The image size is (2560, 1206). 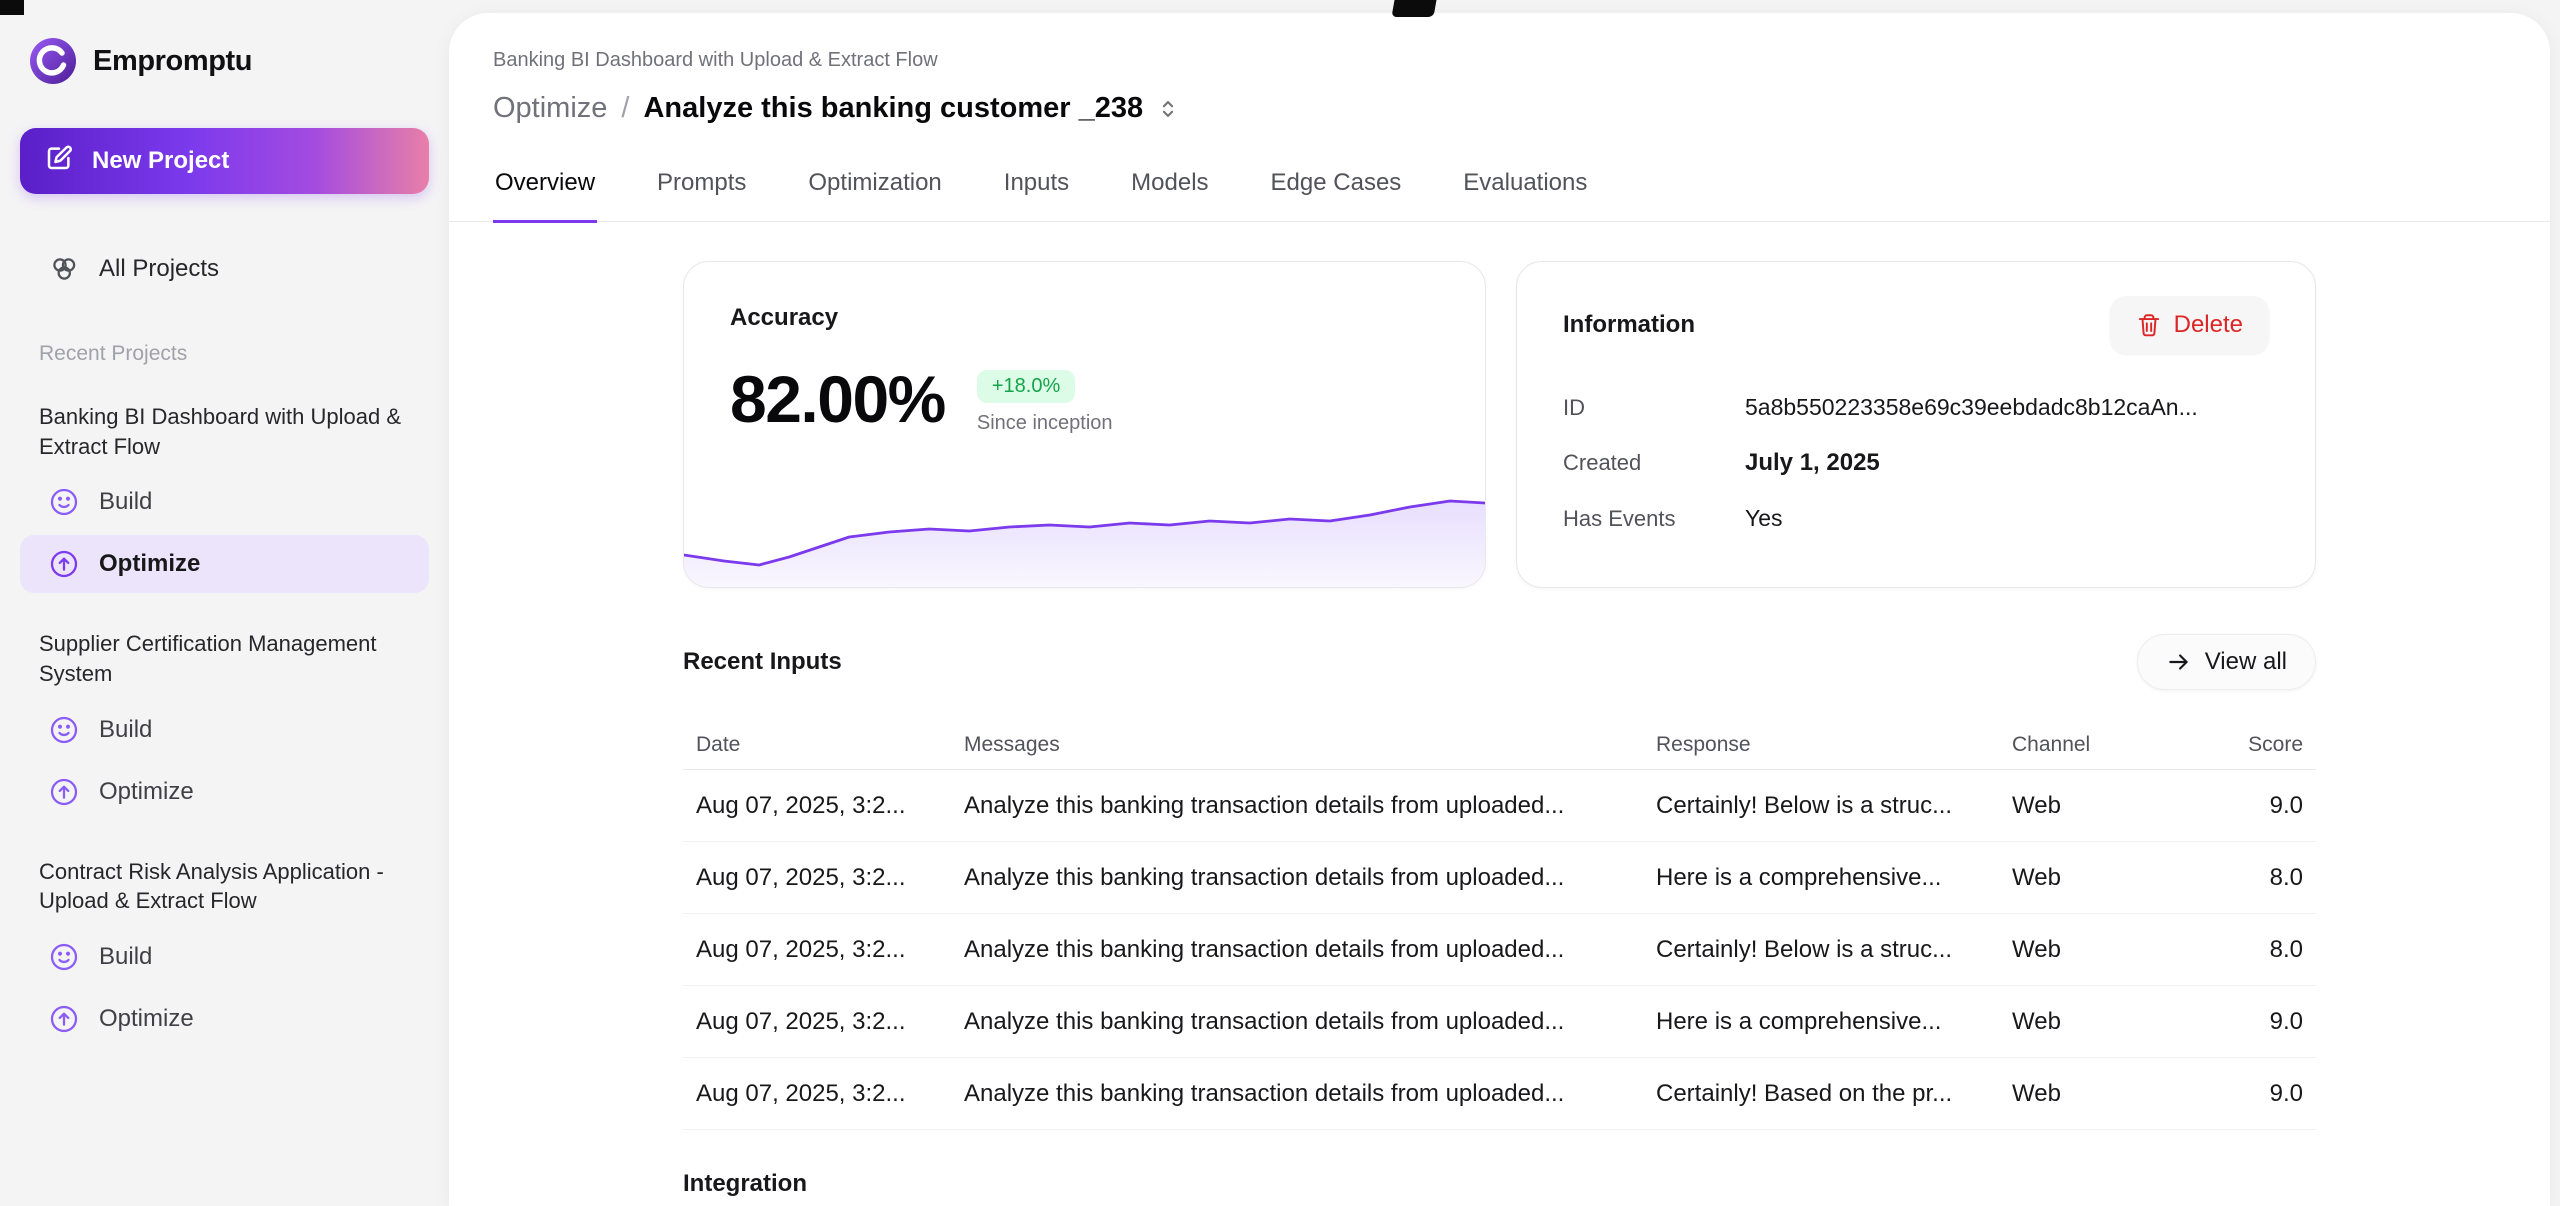 What do you see at coordinates (745, 1183) in the screenshot?
I see `integration-title: Integration` at bounding box center [745, 1183].